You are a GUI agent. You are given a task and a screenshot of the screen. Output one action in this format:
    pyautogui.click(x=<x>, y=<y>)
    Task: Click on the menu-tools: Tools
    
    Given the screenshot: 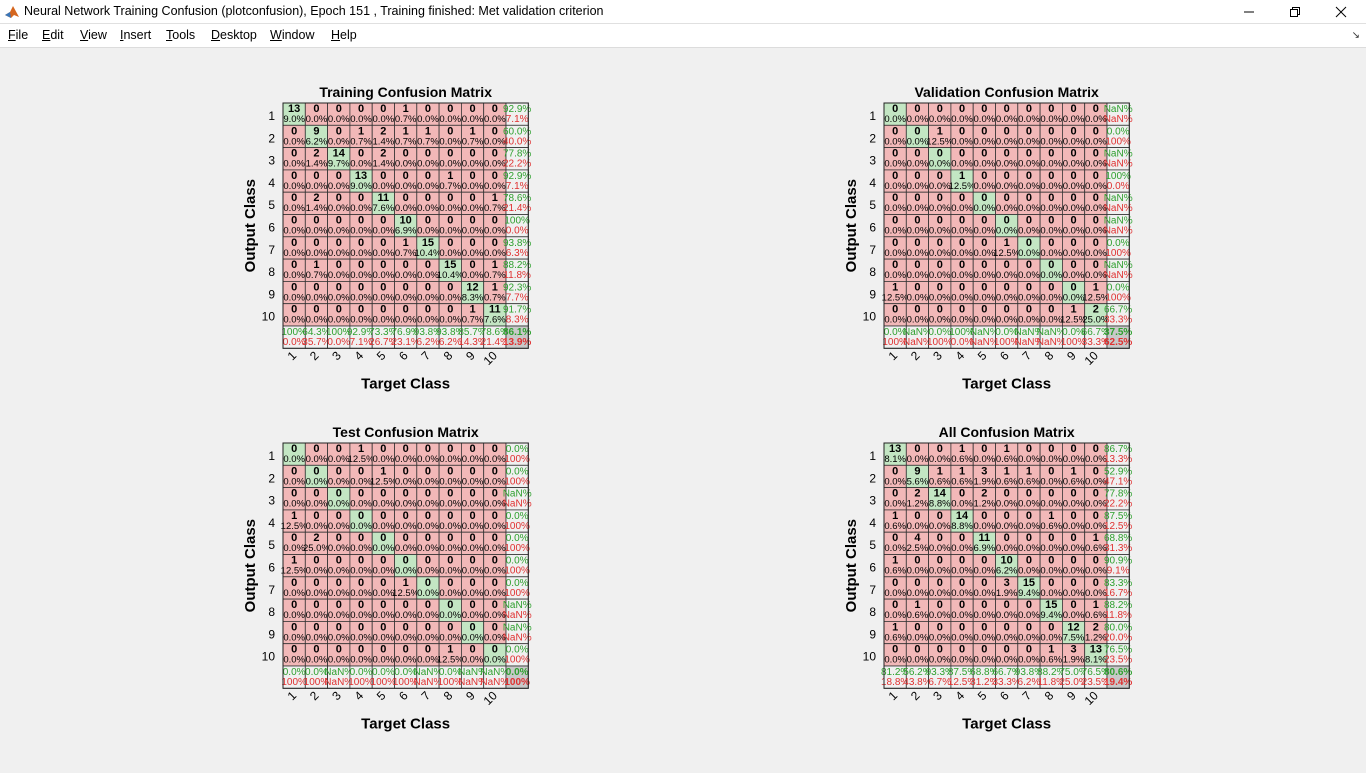 What is the action you would take?
    pyautogui.click(x=181, y=35)
    